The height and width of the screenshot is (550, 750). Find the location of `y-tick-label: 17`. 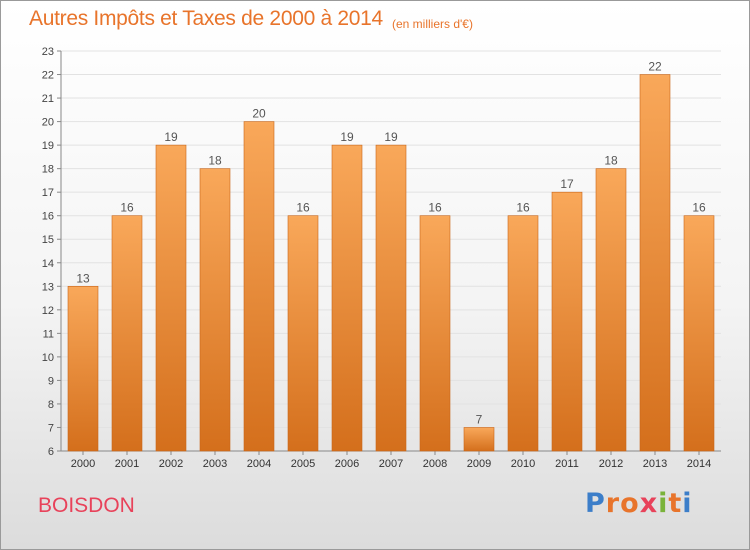

y-tick-label: 17 is located at coordinates (48, 193).